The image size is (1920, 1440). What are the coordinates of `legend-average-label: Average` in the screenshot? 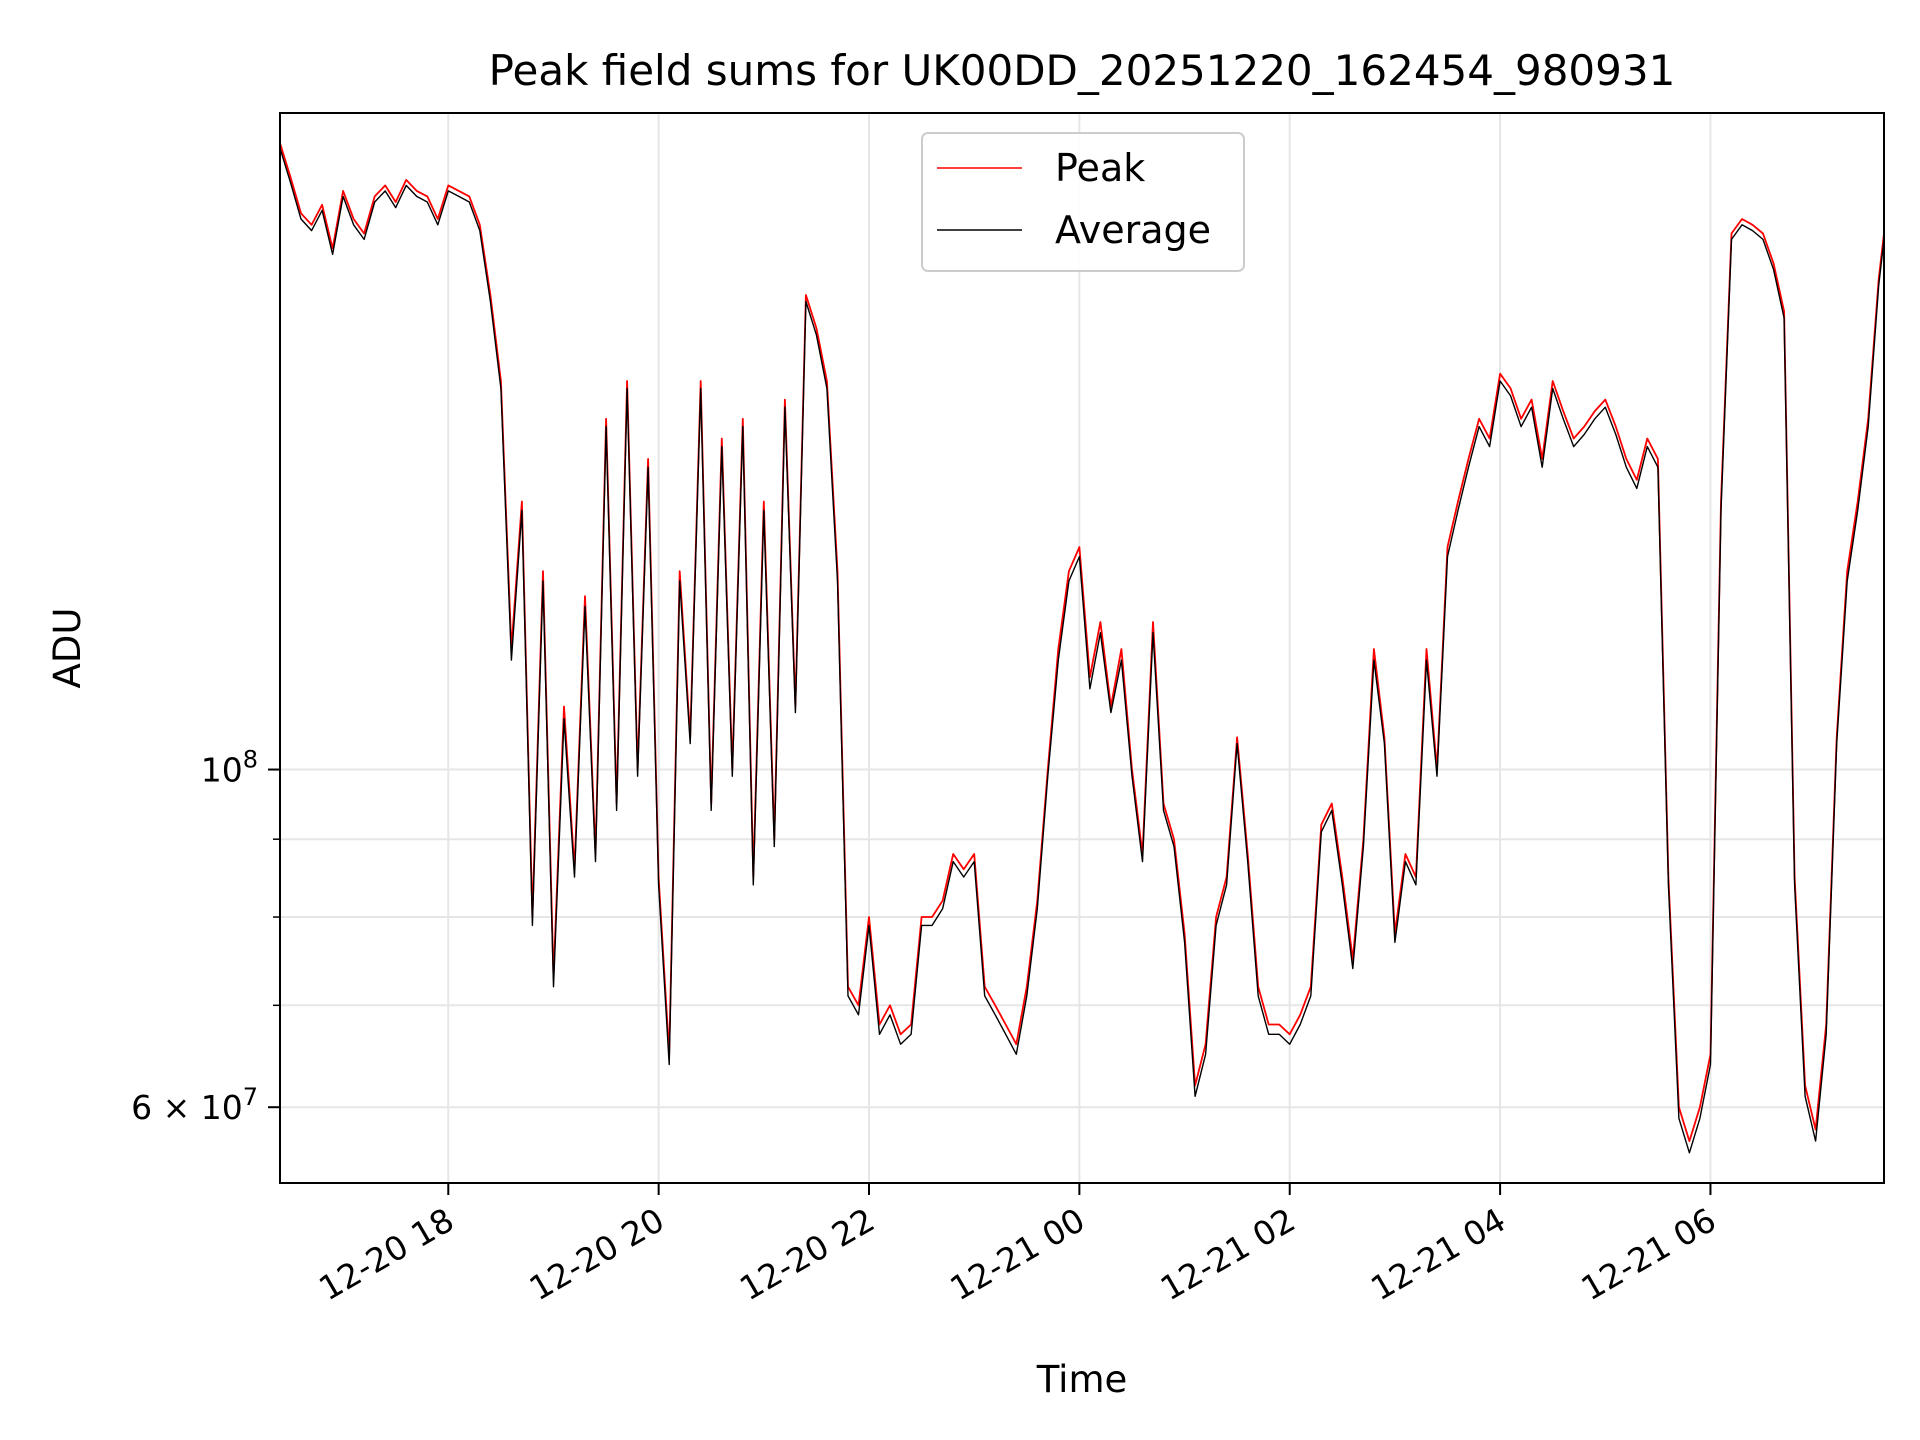 It's located at (1133, 230).